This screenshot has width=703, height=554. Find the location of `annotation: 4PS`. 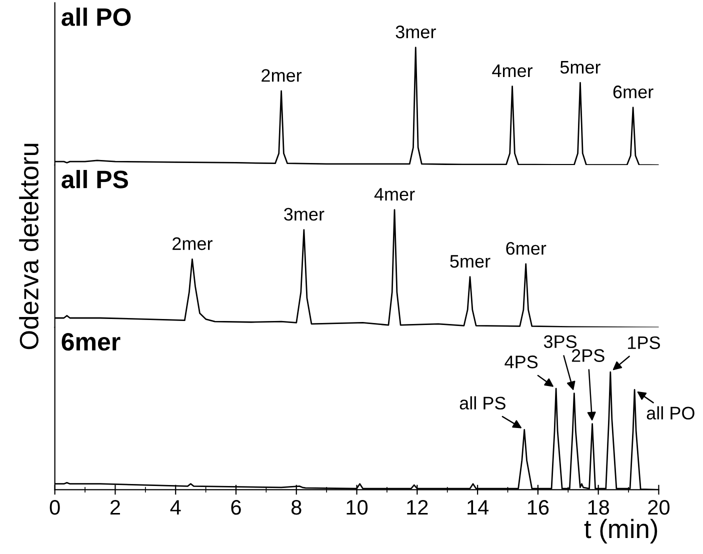

annotation: 4PS is located at coordinates (521, 362).